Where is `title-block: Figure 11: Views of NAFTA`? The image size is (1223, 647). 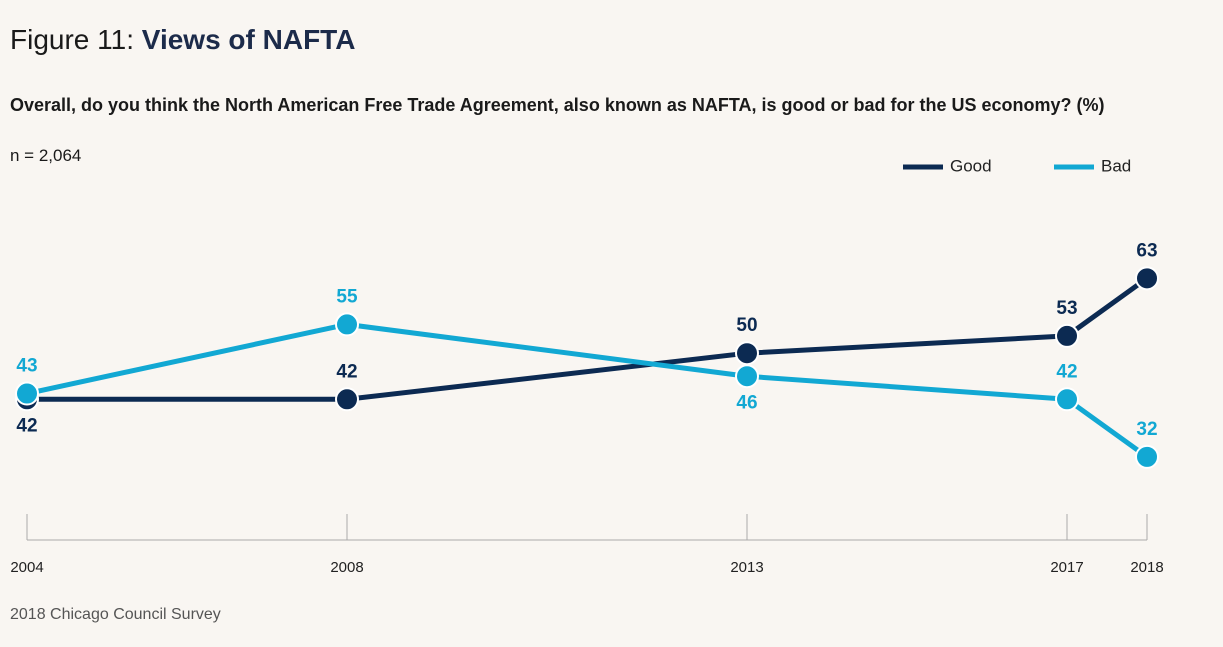 title-block: Figure 11: Views of NAFTA is located at coordinates (182, 40).